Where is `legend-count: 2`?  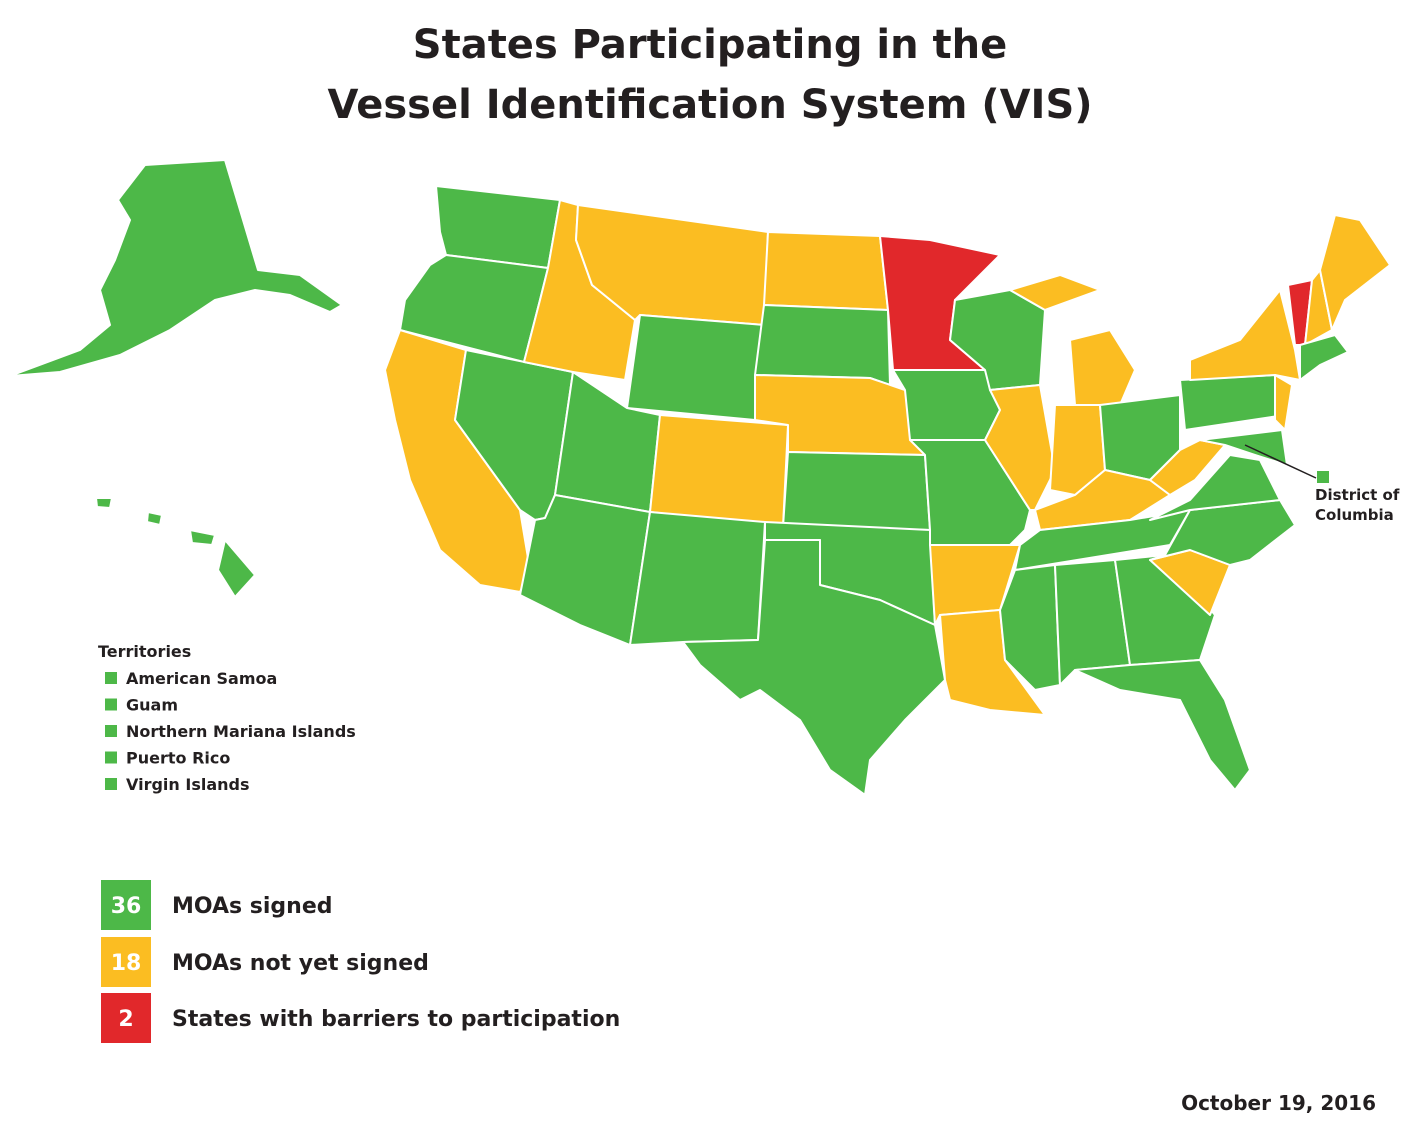
legend-count: 2 is located at coordinates (125, 1019).